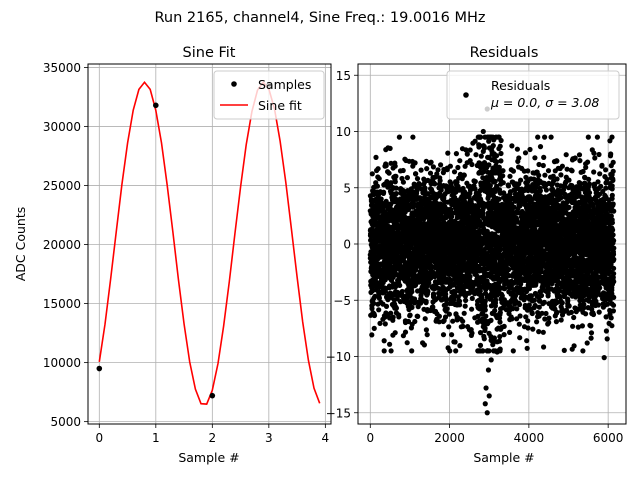  What do you see at coordinates (62, 245) in the screenshot?
I see `sine-fit-ytick-label: 20000` at bounding box center [62, 245].